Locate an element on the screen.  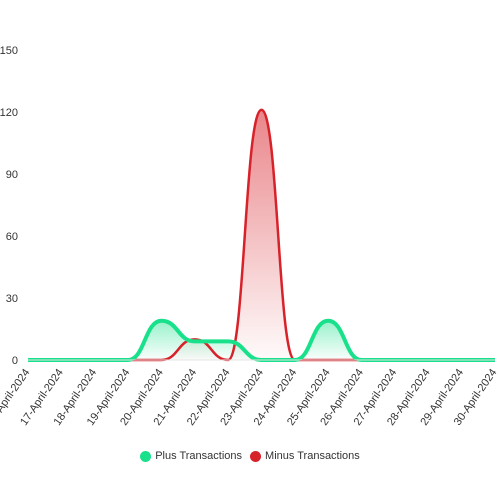
y-tick-label: 150 is located at coordinates (9, 51).